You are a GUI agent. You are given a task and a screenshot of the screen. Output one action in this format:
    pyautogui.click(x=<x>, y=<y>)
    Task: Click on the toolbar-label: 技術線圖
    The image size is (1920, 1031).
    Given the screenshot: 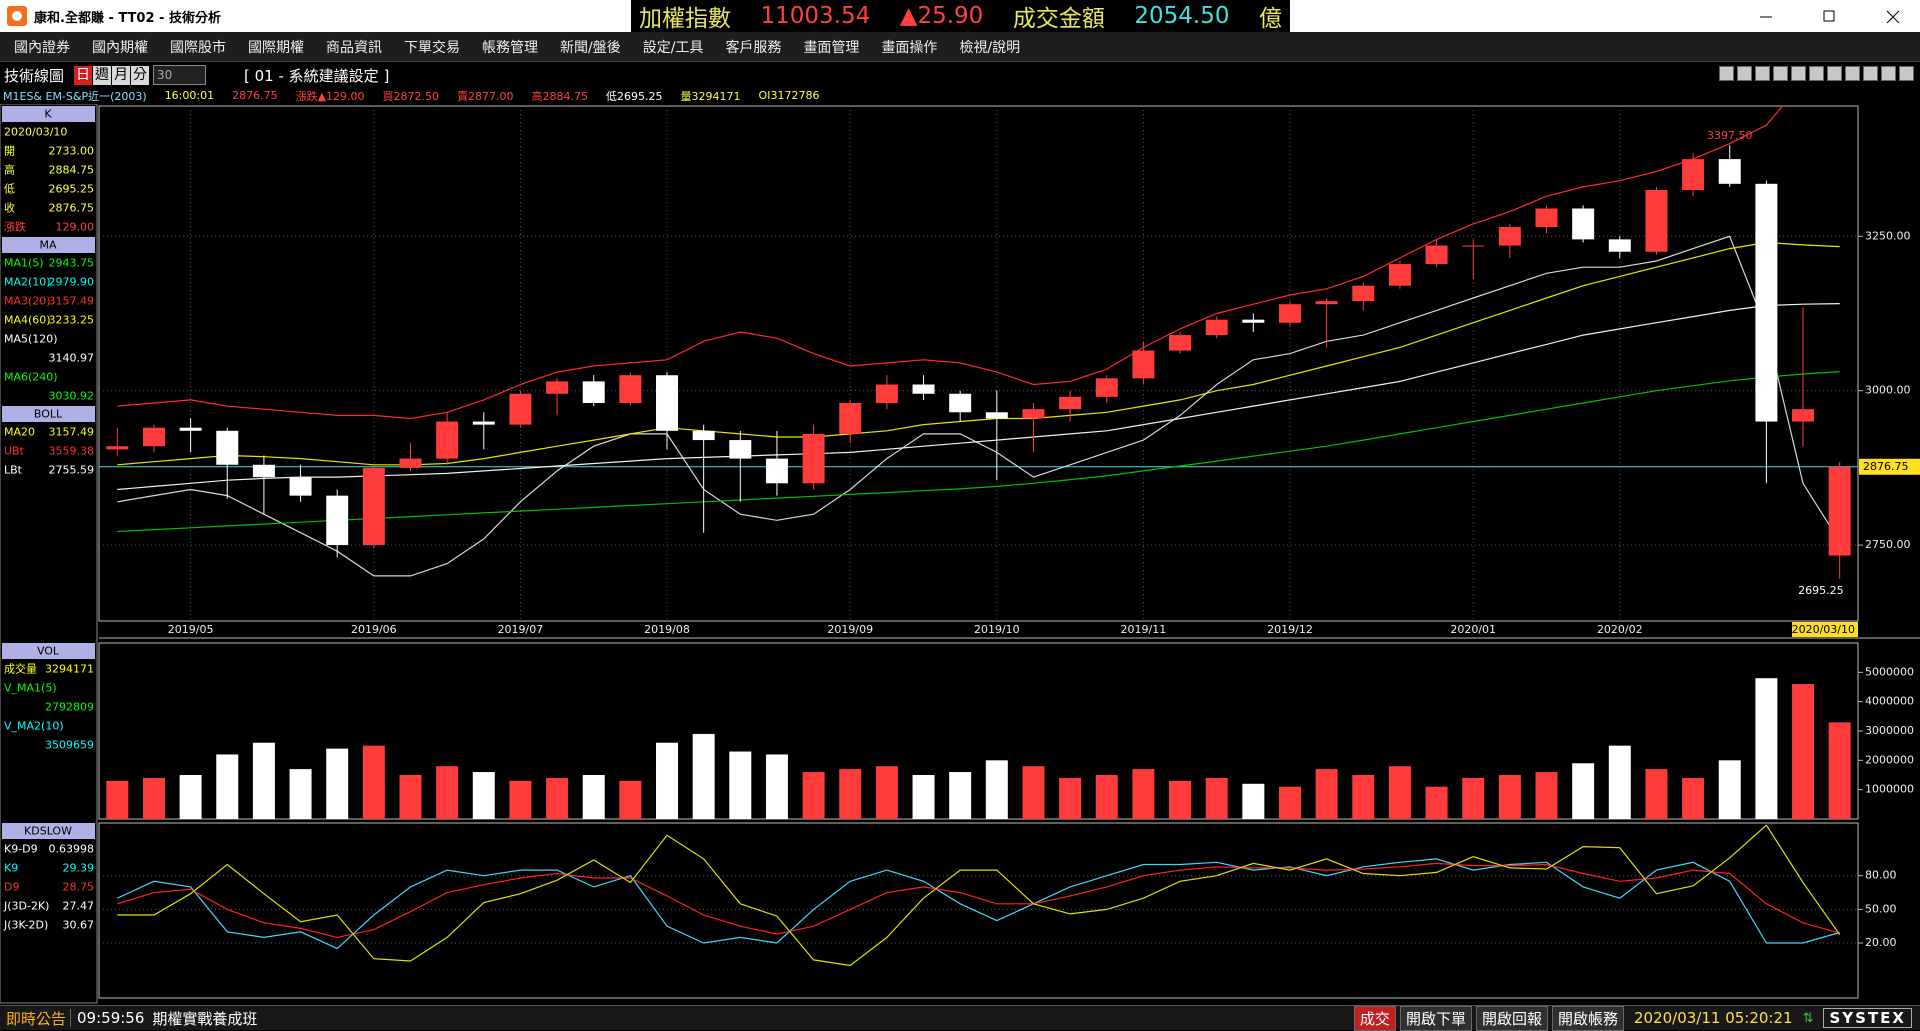 What is the action you would take?
    pyautogui.click(x=34, y=75)
    